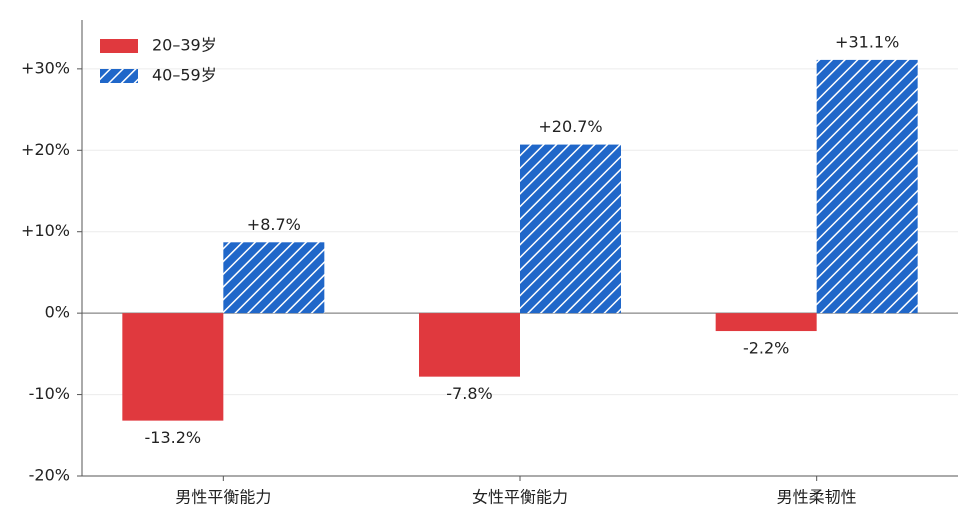 The image size is (980, 531). I want to click on y-tick-label: +10%, so click(45, 230).